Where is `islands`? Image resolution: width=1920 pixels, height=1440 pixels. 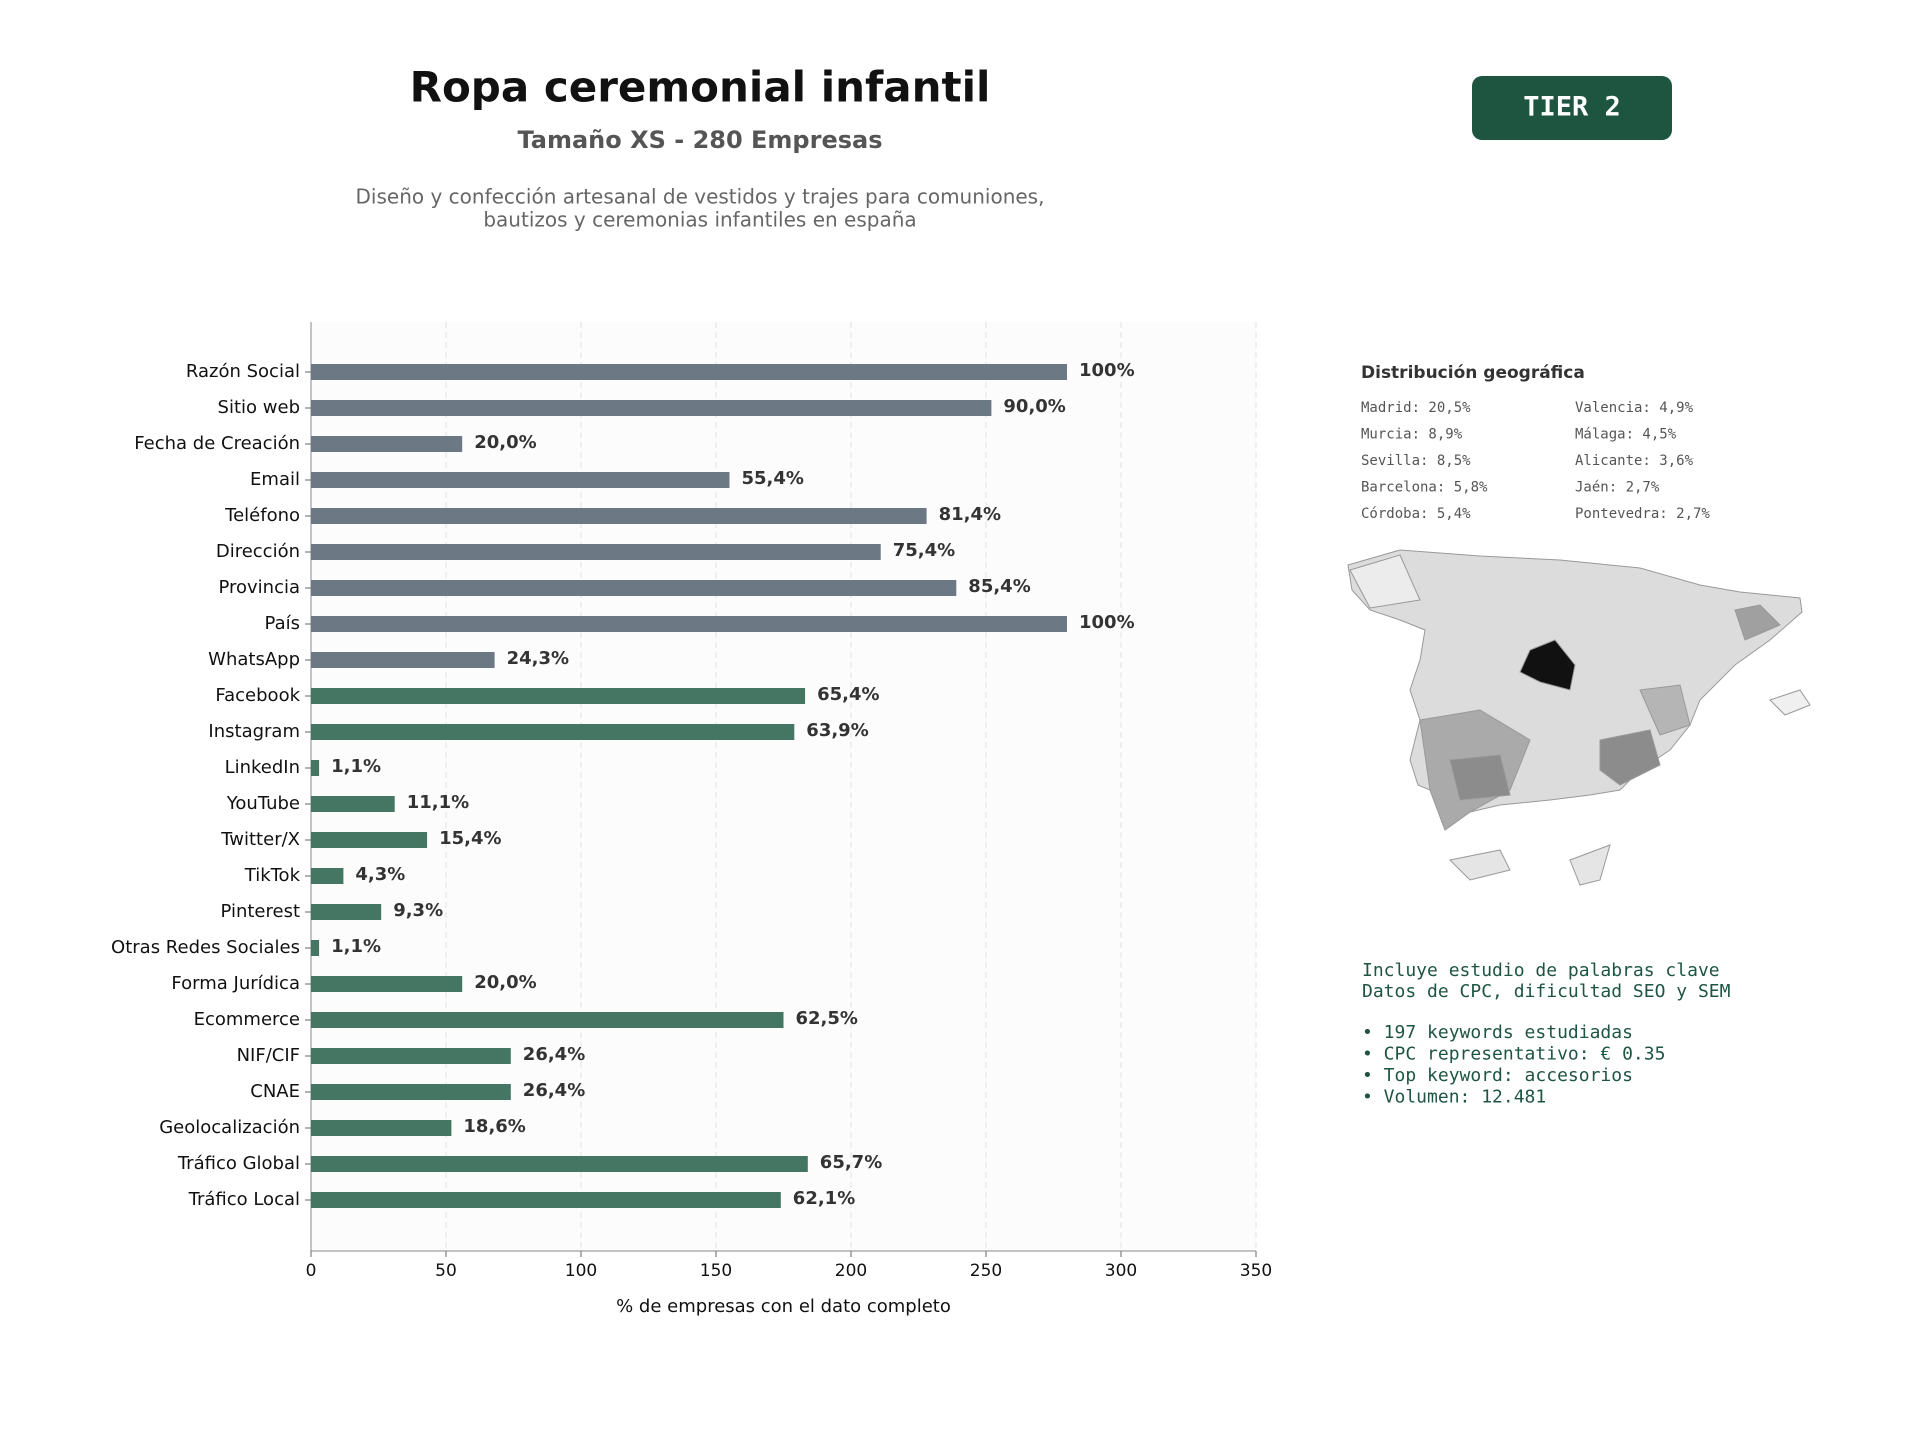 islands is located at coordinates (1529, 865).